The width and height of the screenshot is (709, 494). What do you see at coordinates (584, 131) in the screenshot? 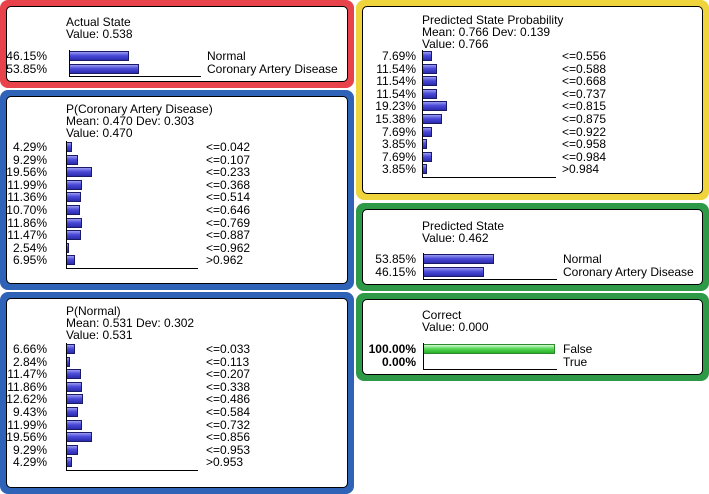
I see `state-label: <=0.922` at bounding box center [584, 131].